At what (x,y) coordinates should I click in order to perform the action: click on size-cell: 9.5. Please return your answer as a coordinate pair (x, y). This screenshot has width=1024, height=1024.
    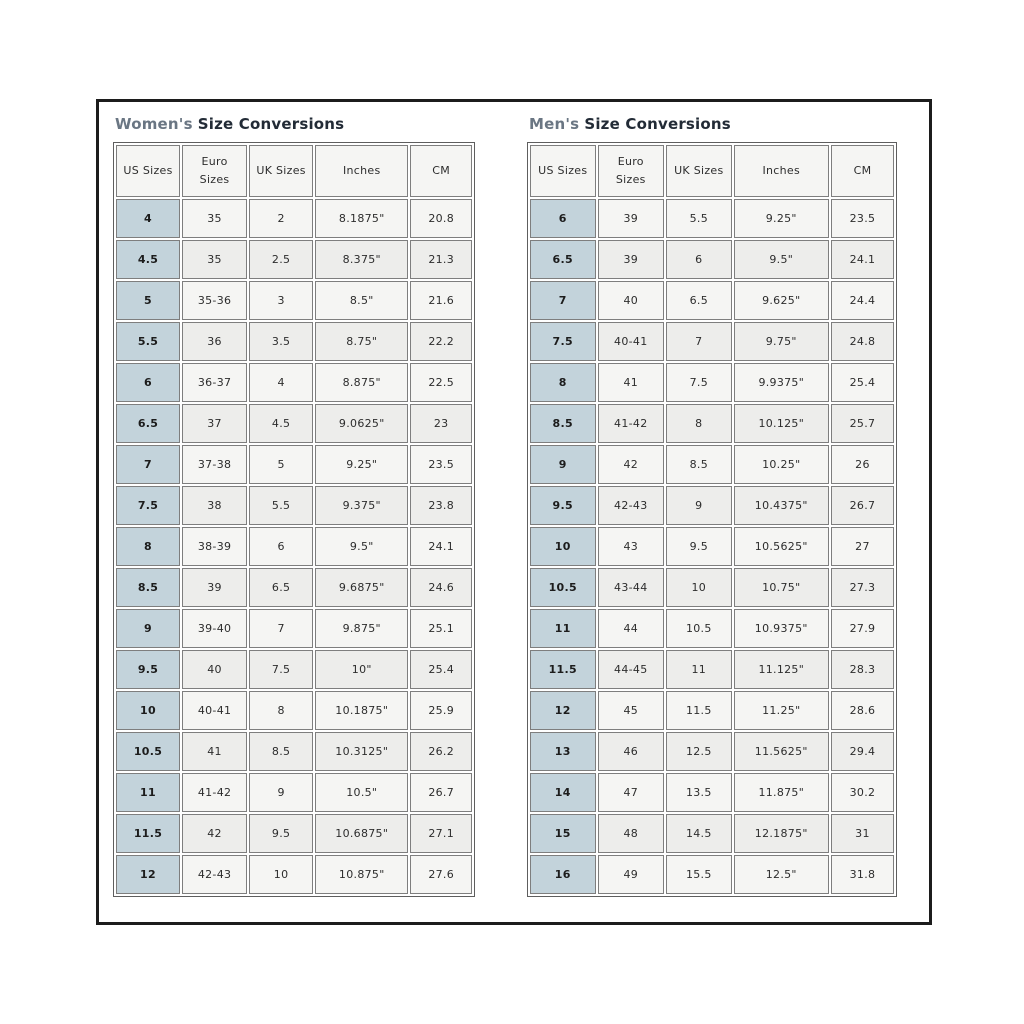
    Looking at the image, I should click on (699, 546).